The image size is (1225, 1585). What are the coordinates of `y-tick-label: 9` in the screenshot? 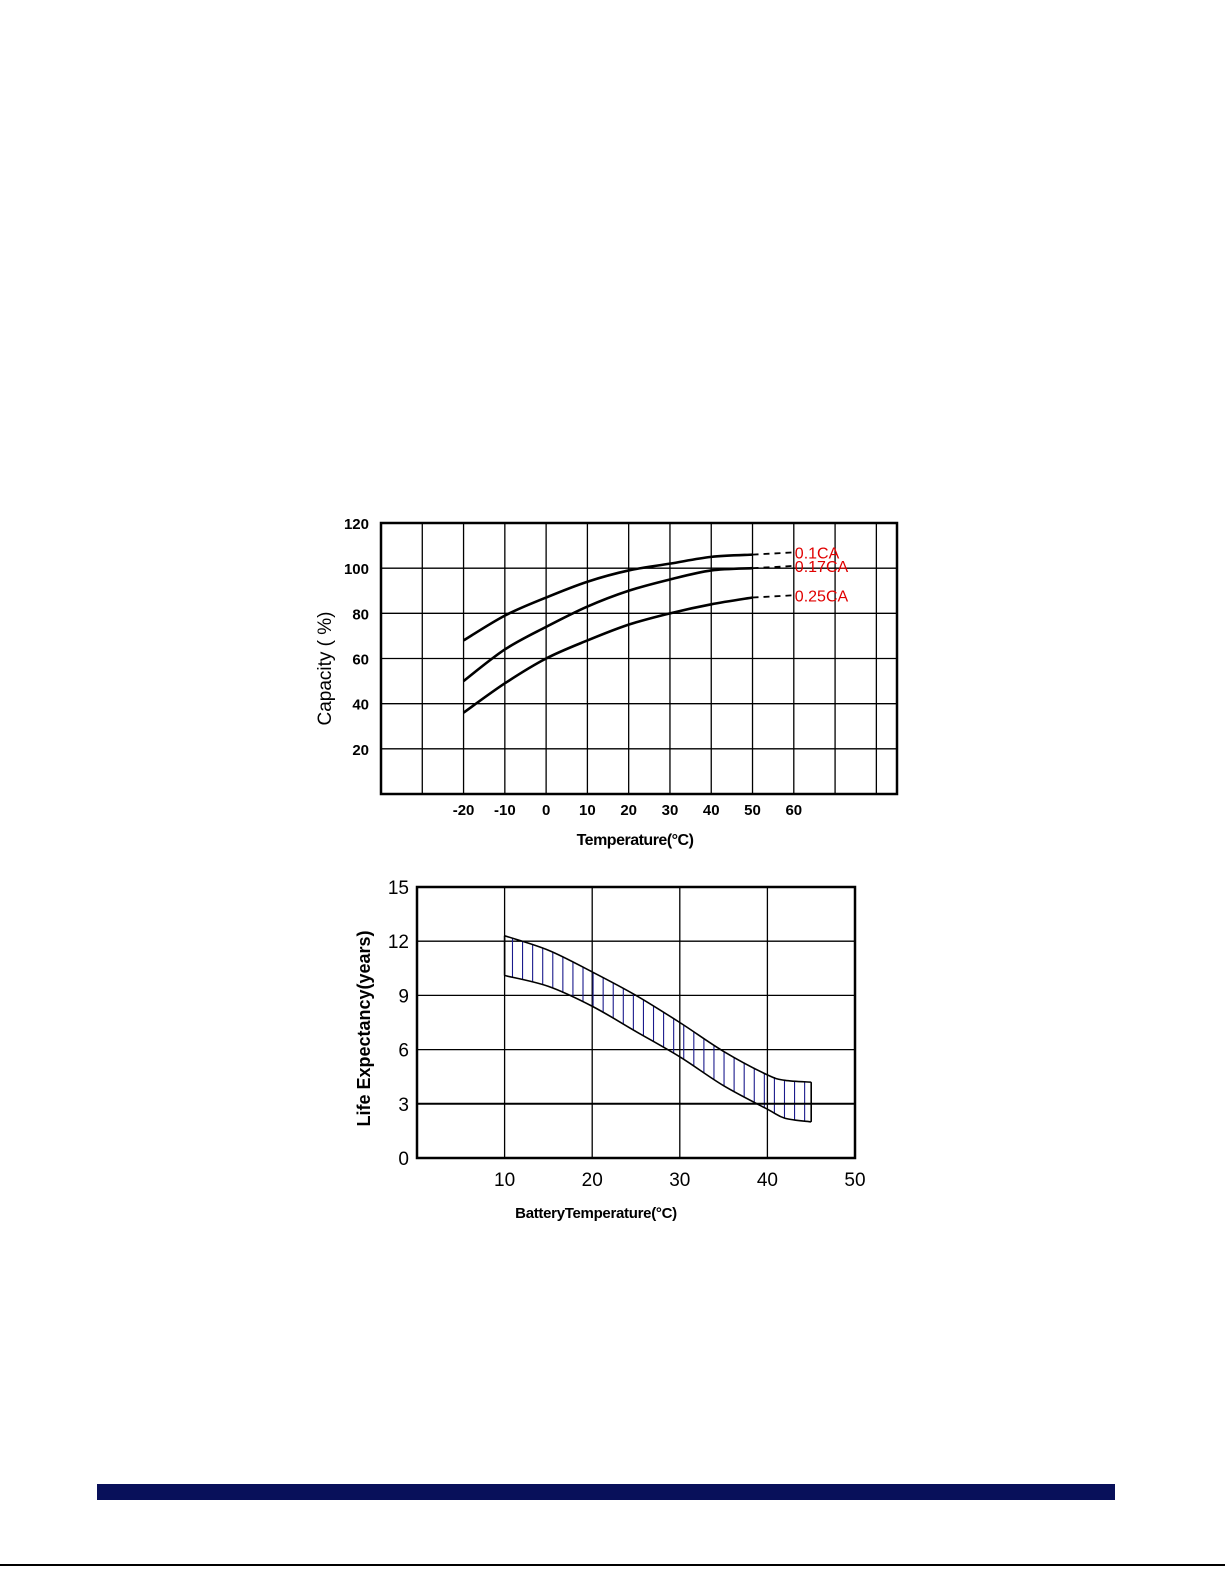 It's located at (403, 996).